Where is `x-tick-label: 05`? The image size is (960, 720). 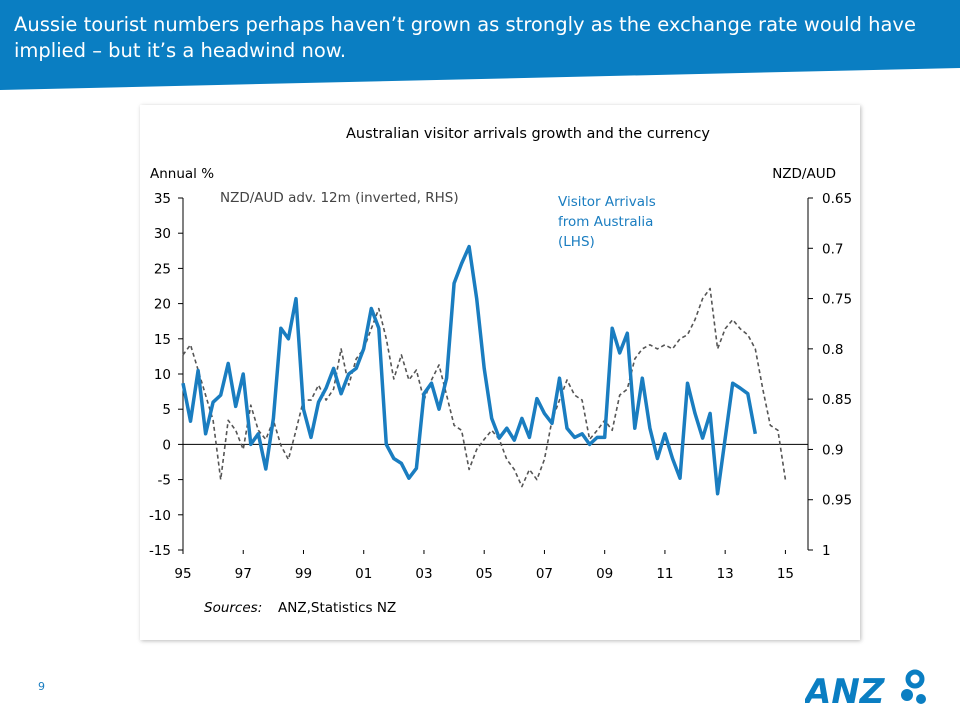 x-tick-label: 05 is located at coordinates (484, 574).